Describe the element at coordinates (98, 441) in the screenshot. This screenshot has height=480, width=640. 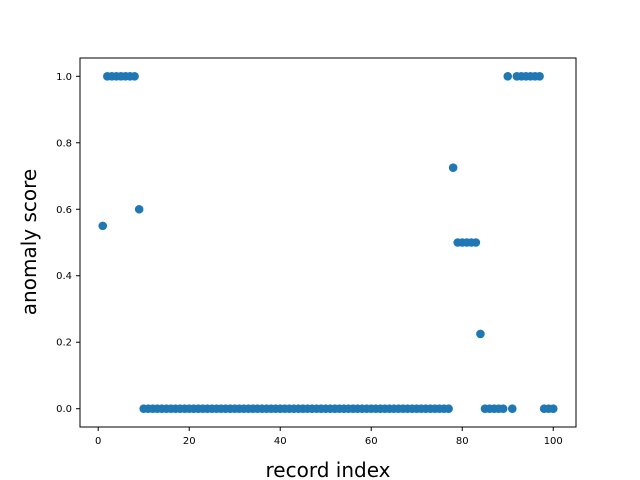
I see `x-tick-label: 0` at that location.